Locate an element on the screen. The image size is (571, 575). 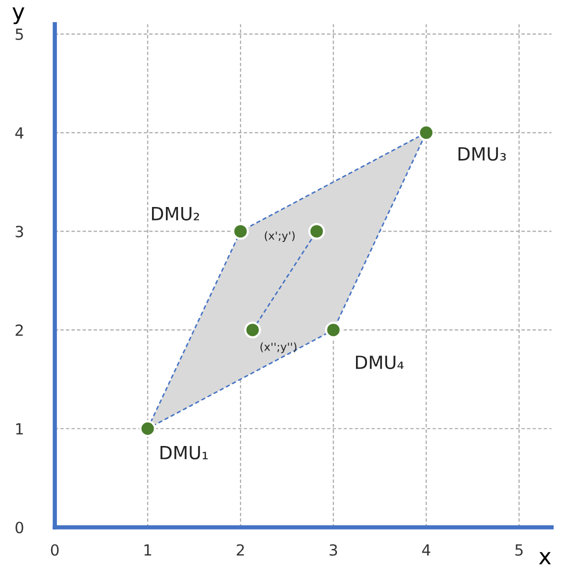
annotation: (x'';y'') is located at coordinates (278, 348).